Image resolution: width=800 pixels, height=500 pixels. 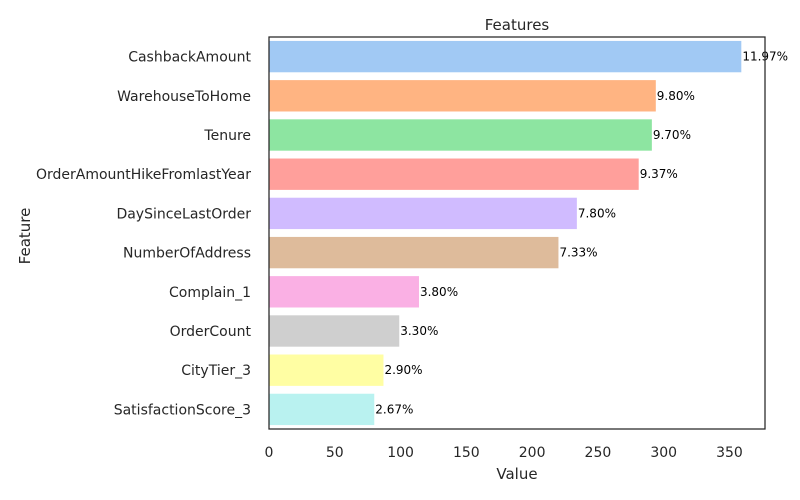 What do you see at coordinates (598, 453) in the screenshot?
I see `x-tick-label: 250` at bounding box center [598, 453].